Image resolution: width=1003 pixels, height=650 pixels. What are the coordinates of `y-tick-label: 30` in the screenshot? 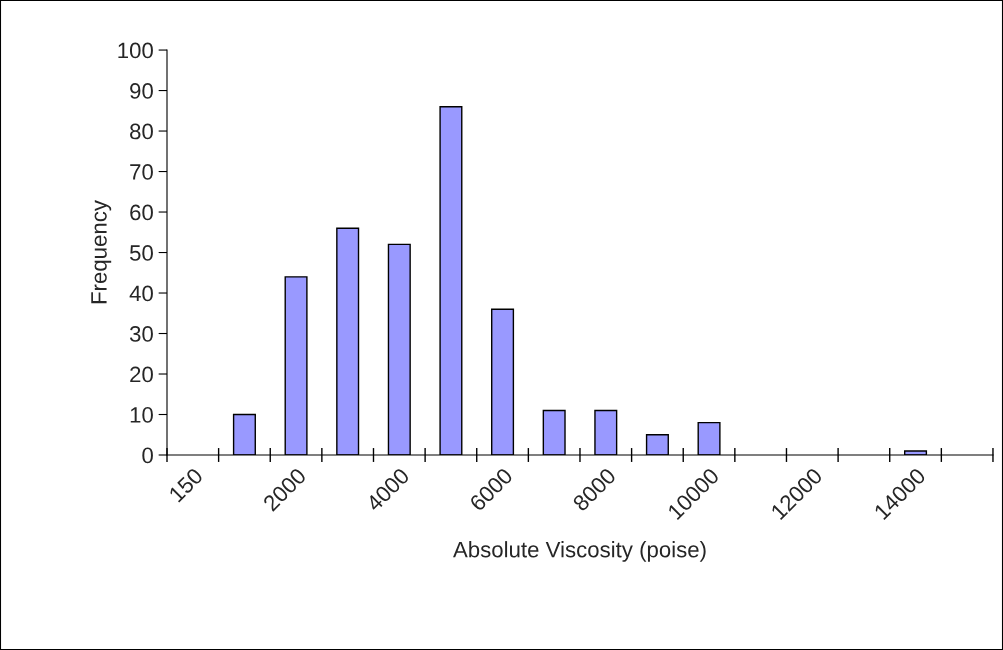 It's located at (141, 334).